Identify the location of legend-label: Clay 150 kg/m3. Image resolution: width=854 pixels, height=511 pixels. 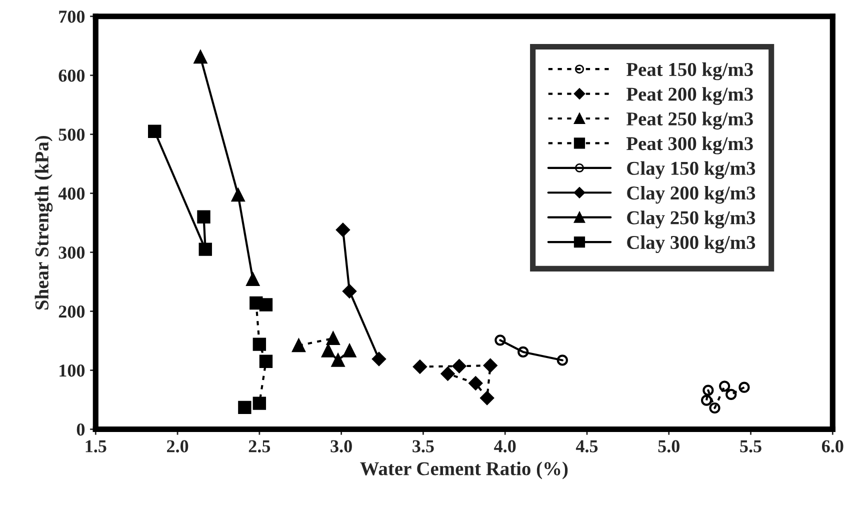
(691, 170).